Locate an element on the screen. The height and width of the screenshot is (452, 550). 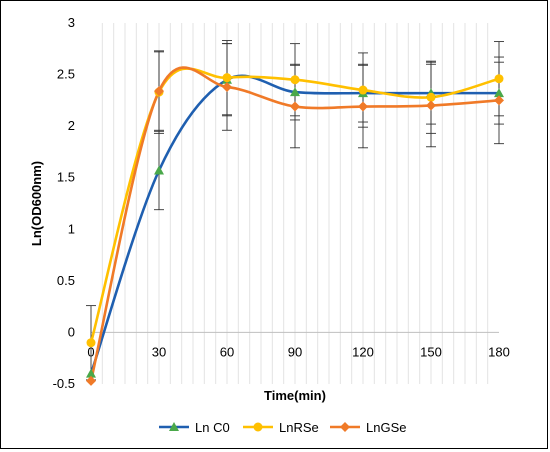
y-axis-tick-labels: -0.5 0 0.5 1 1.5 2 2.5 3 is located at coordinates (64, 203).